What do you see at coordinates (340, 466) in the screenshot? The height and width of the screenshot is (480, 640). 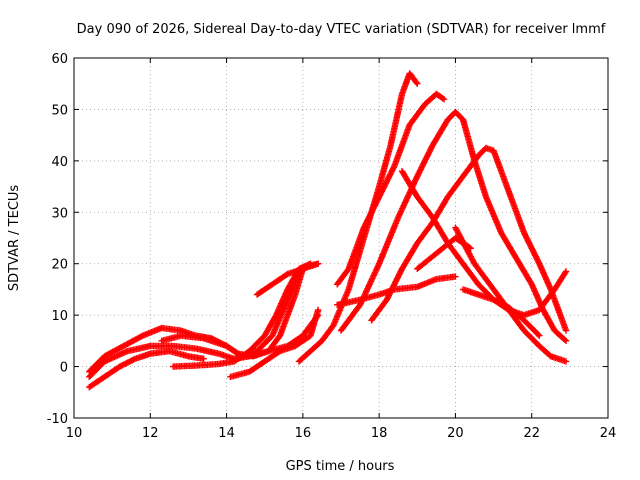 I see `x-axis-label: GPS time / hours` at bounding box center [340, 466].